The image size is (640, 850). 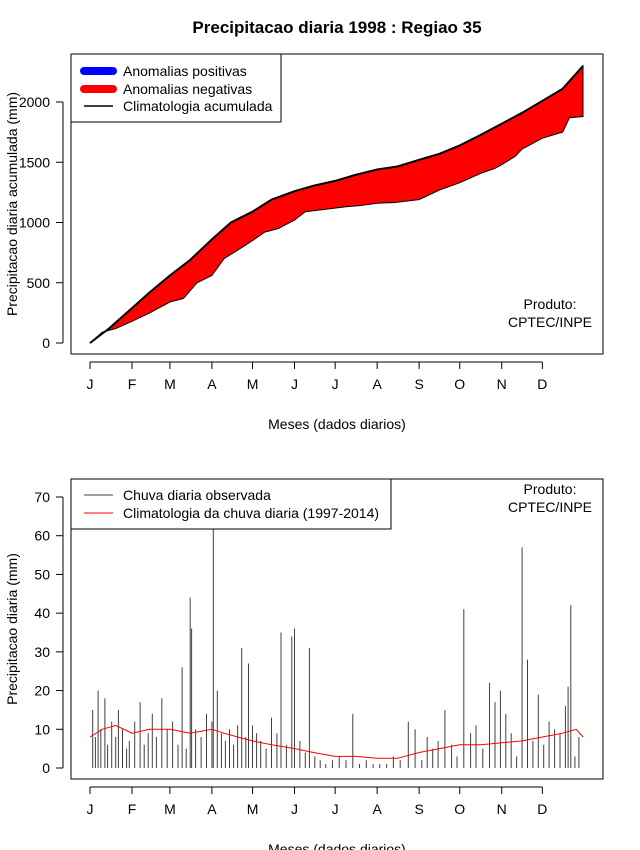 I want to click on legend-label: Anomalias positivas, so click(x=185, y=71).